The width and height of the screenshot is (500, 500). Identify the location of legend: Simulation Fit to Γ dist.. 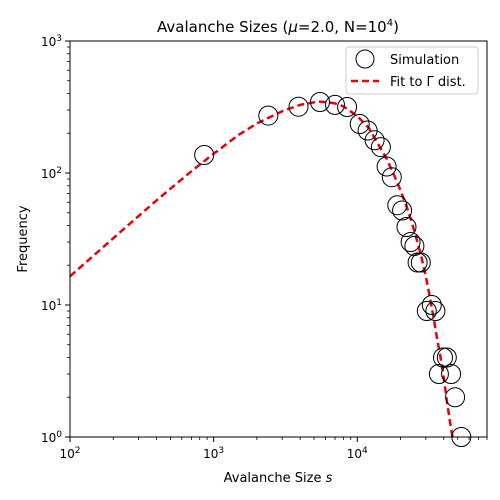
(412, 70).